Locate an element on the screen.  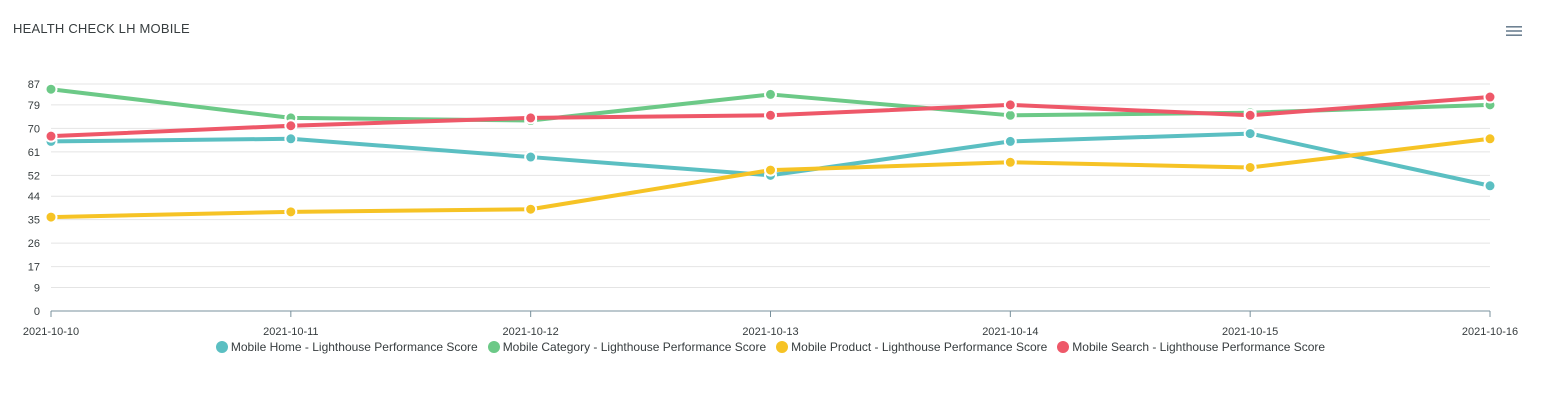
y-tick-label: 9 is located at coordinates (37, 289).